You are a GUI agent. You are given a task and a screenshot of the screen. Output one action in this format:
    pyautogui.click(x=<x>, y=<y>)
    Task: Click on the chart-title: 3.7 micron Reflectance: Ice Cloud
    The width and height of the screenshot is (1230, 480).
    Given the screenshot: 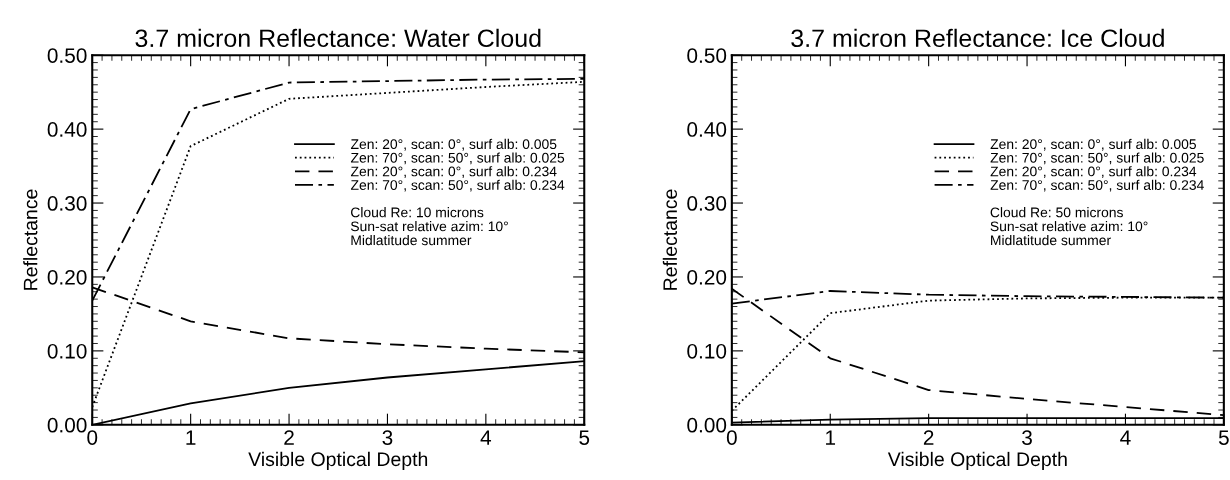 What is the action you would take?
    pyautogui.click(x=977, y=38)
    